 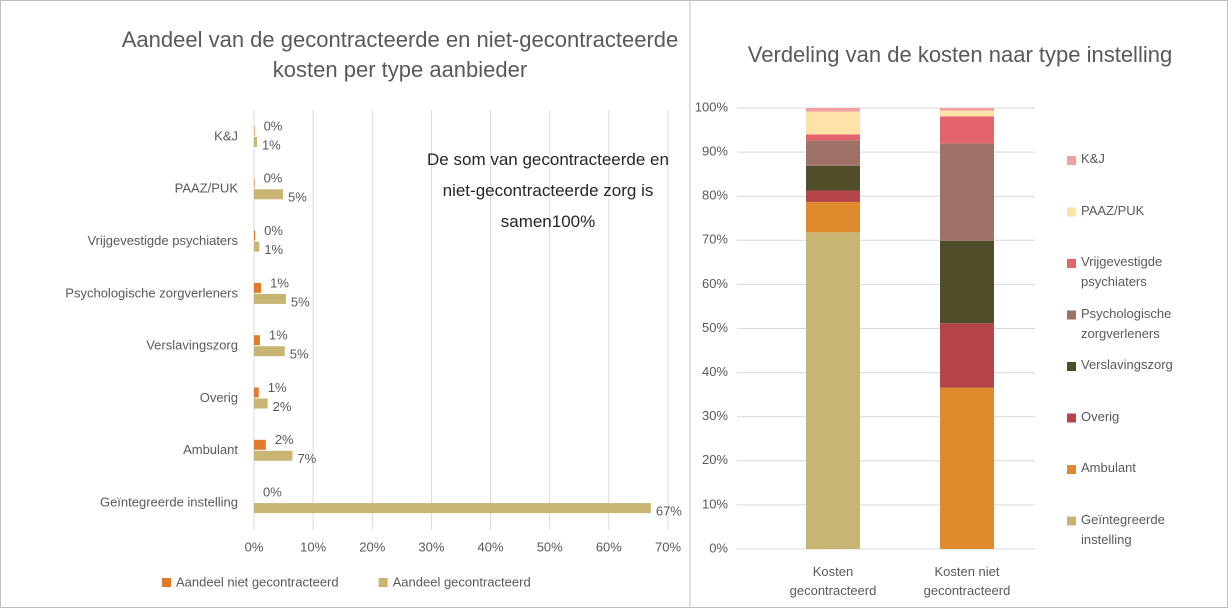 I want to click on y-tick-label: 40%, so click(x=715, y=371).